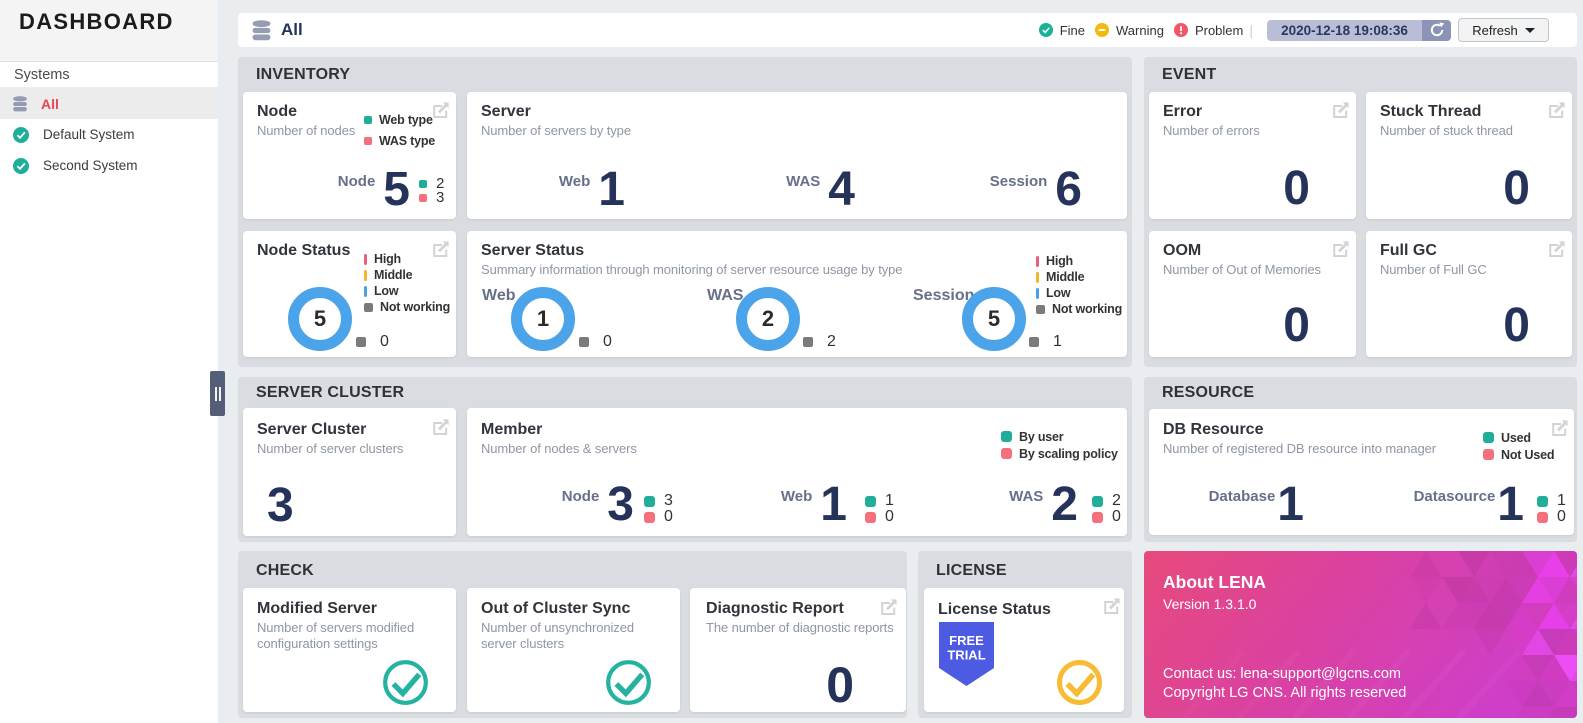 The width and height of the screenshot is (1583, 723). What do you see at coordinates (1210, 604) in the screenshot?
I see `svg-text: Version 1.3.1.0` at bounding box center [1210, 604].